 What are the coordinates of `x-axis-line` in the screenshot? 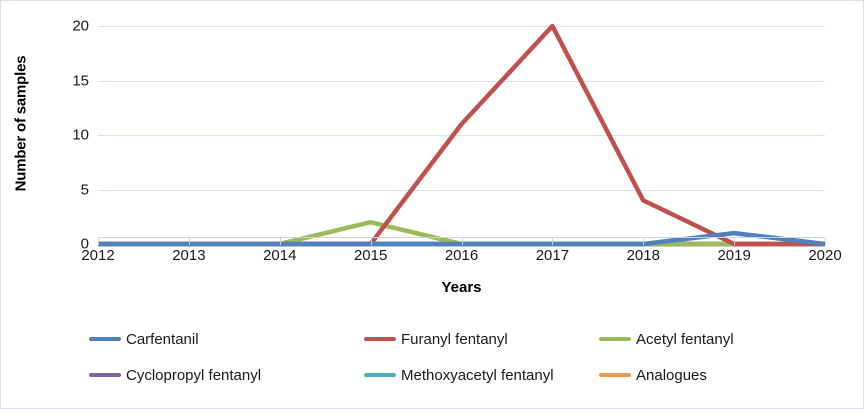 It's located at (461, 237).